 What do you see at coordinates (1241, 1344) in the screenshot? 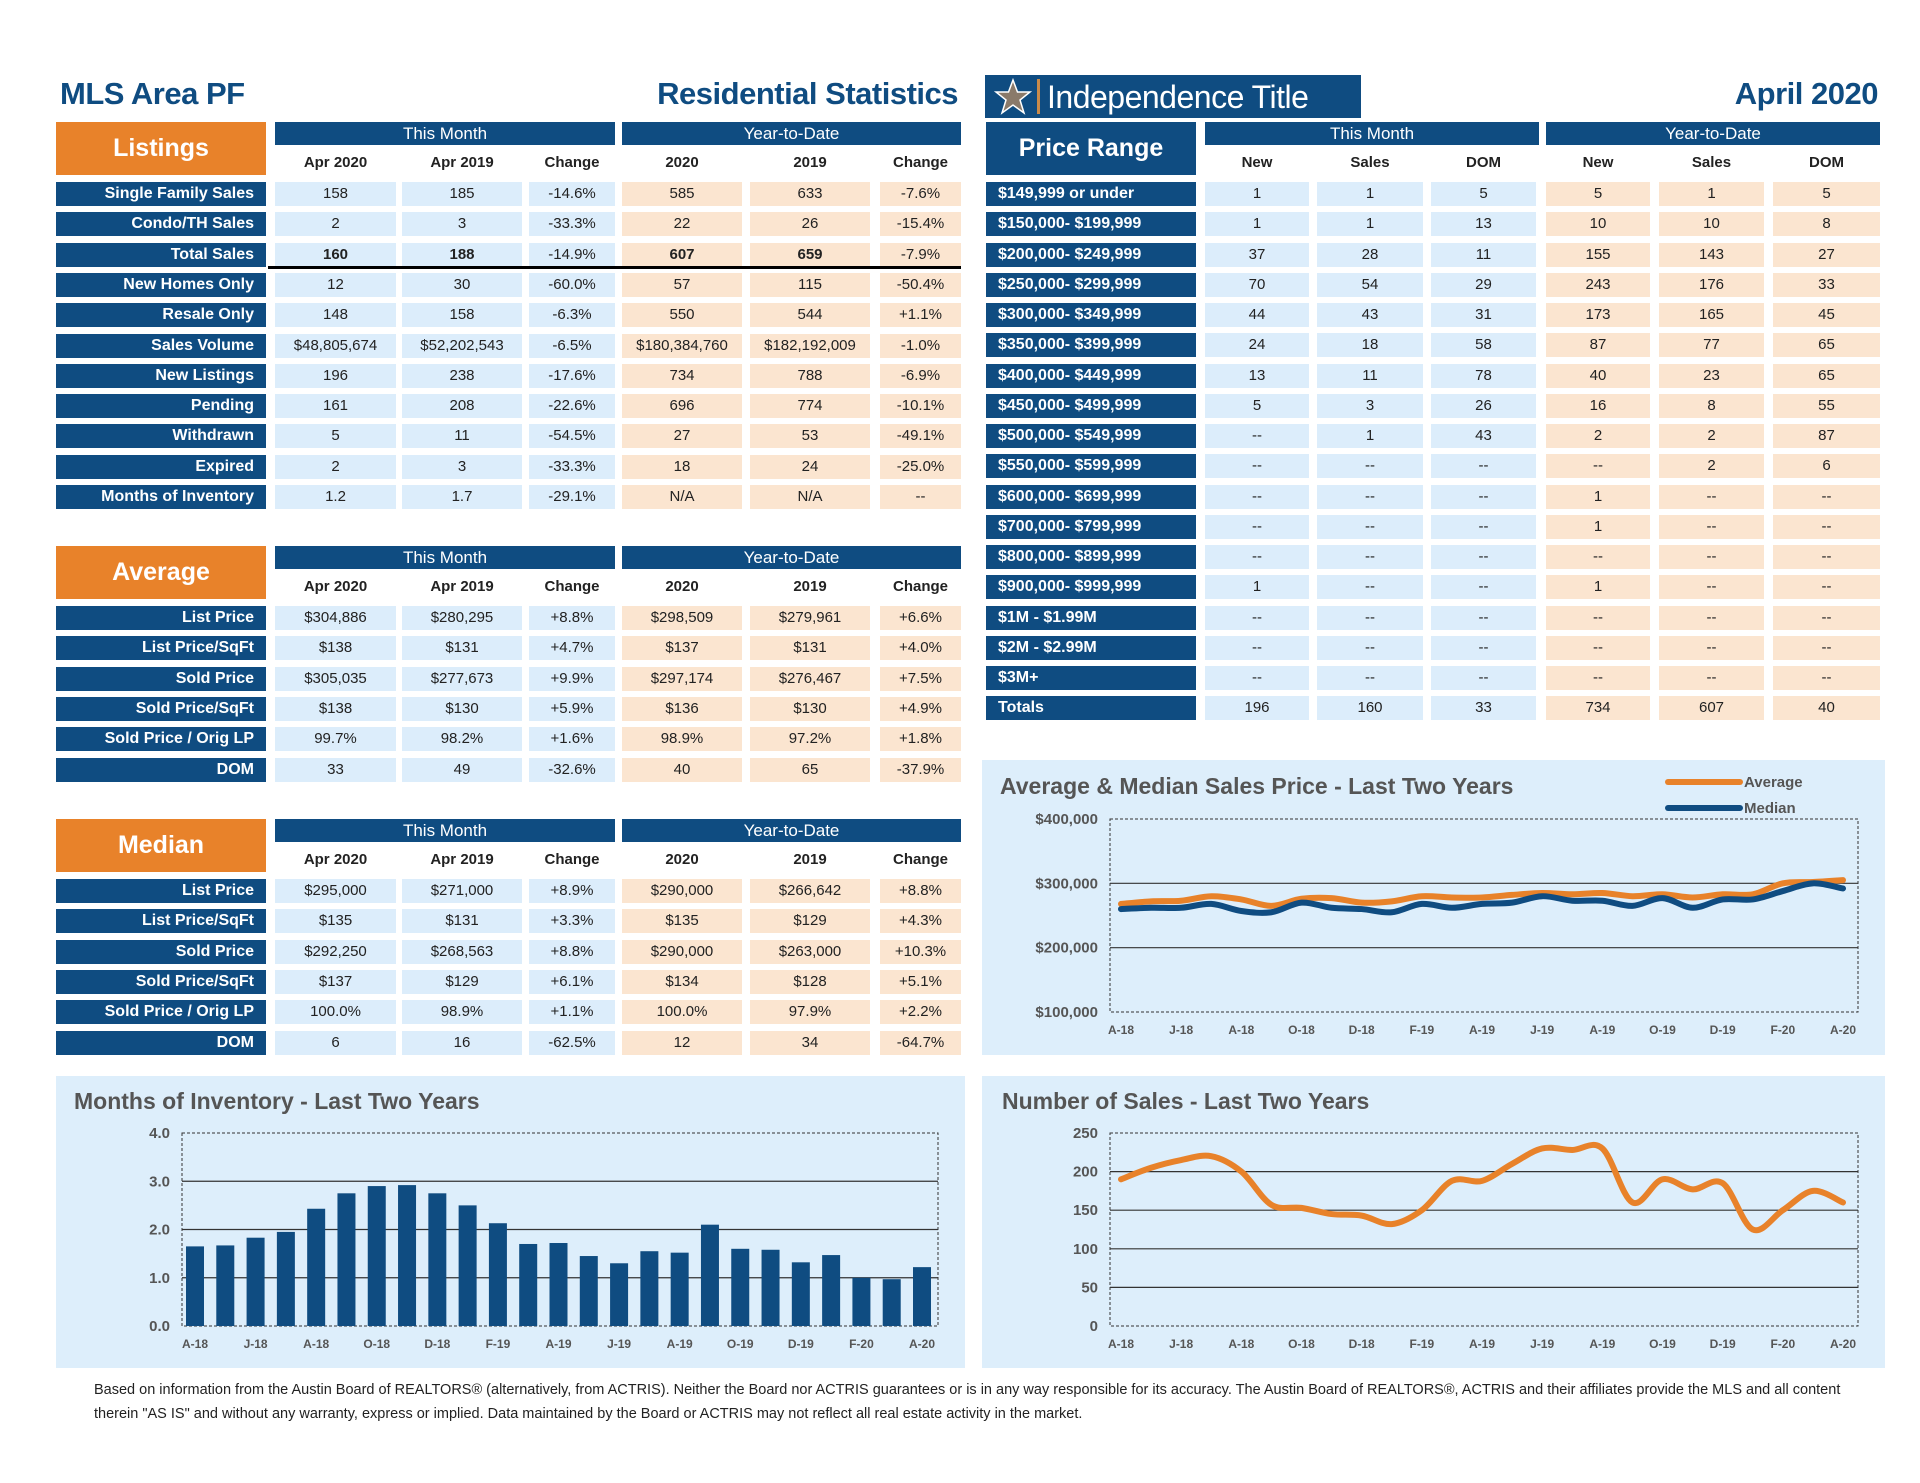
I see `sales-chart-x-tick-label: A-18` at bounding box center [1241, 1344].